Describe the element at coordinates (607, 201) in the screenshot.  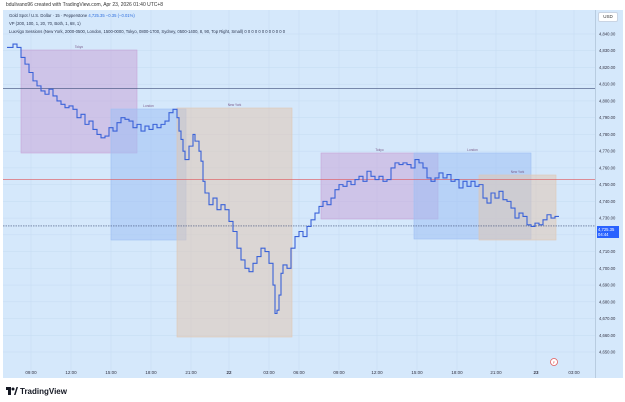
I see `price-tick-label: 4,740.00` at that location.